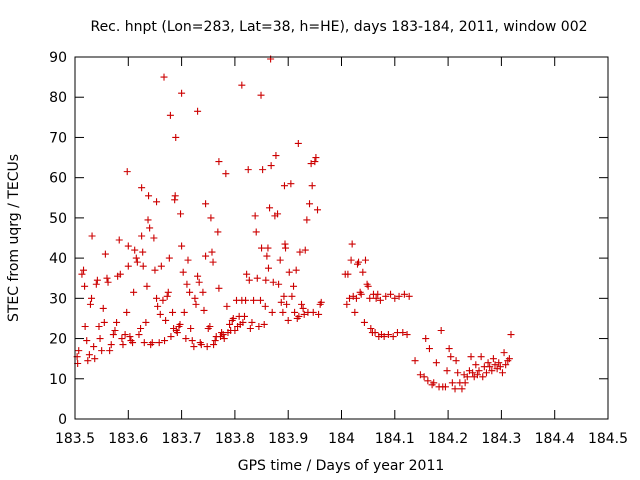 The width and height of the screenshot is (640, 480). Describe the element at coordinates (58, 380) in the screenshot. I see `y-tick-label: 10` at that location.